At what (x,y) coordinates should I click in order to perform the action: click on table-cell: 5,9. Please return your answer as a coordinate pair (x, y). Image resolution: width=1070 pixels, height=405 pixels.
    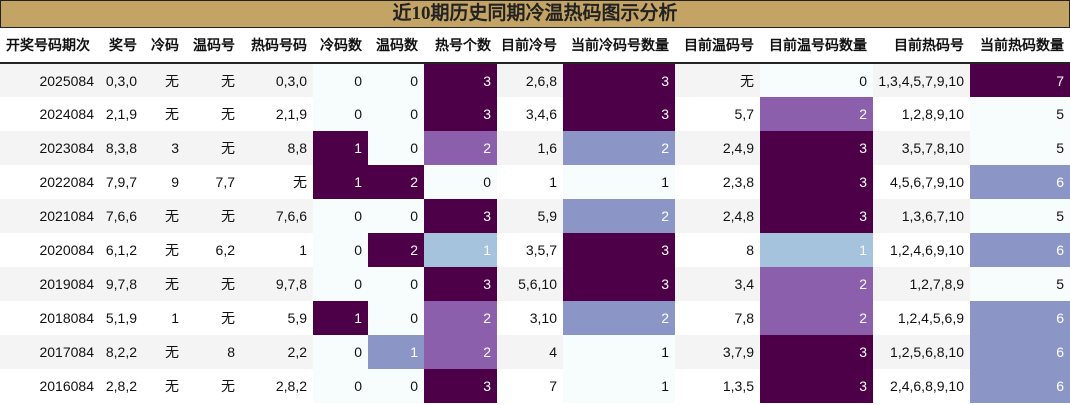
    Looking at the image, I should click on (530, 216).